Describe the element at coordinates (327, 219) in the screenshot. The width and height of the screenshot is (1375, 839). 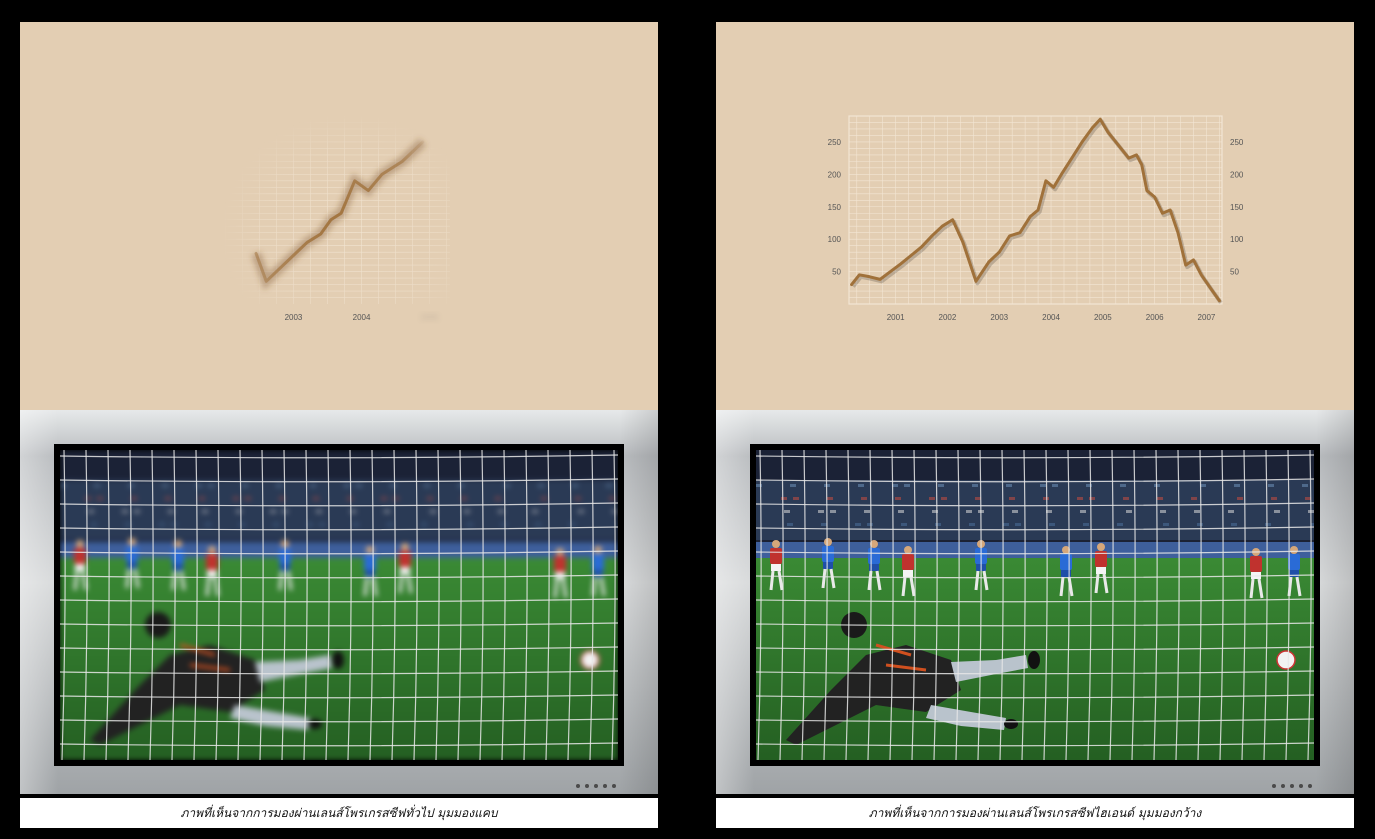
I see `line-chart-left: 2003 2004 2005` at that location.